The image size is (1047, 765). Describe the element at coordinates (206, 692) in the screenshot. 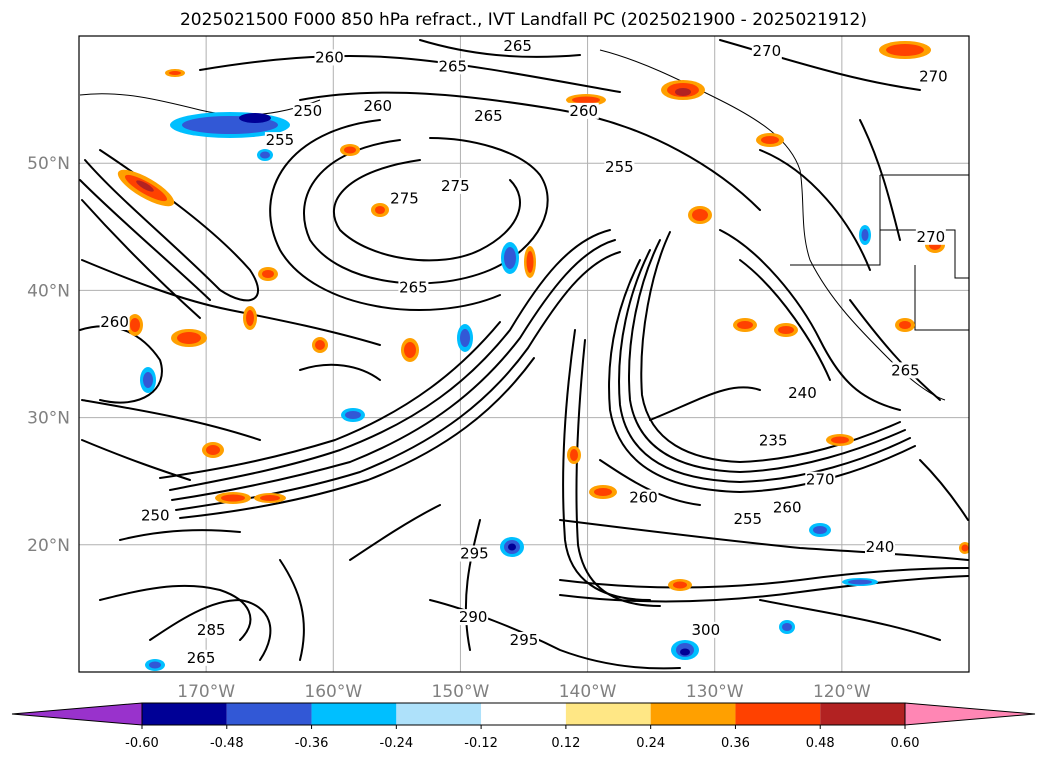

I see `lon-tick-label: 170°W` at that location.